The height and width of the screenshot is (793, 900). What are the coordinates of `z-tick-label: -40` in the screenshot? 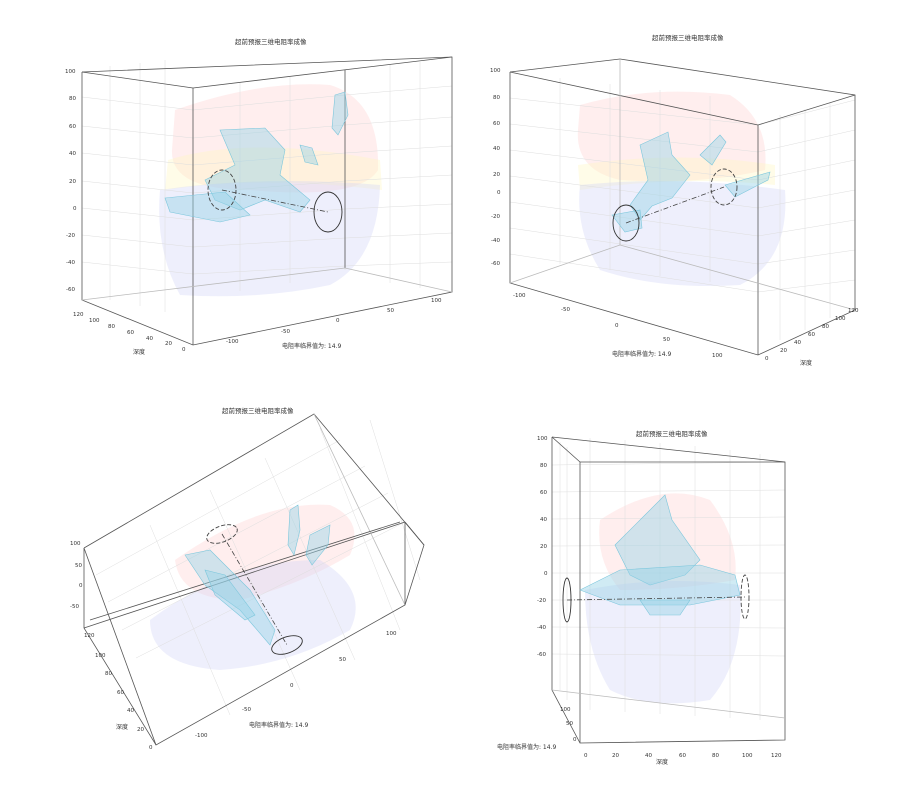 It's located at (70, 263).